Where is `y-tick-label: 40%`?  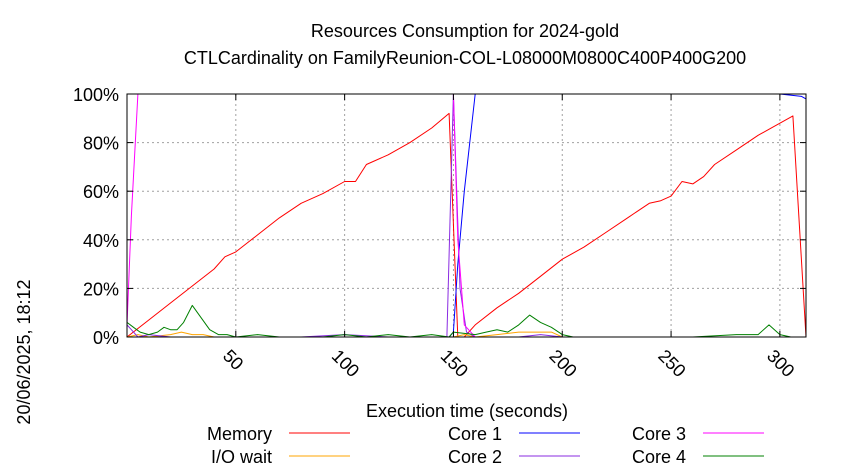
y-tick-label: 40% is located at coordinates (101, 241).